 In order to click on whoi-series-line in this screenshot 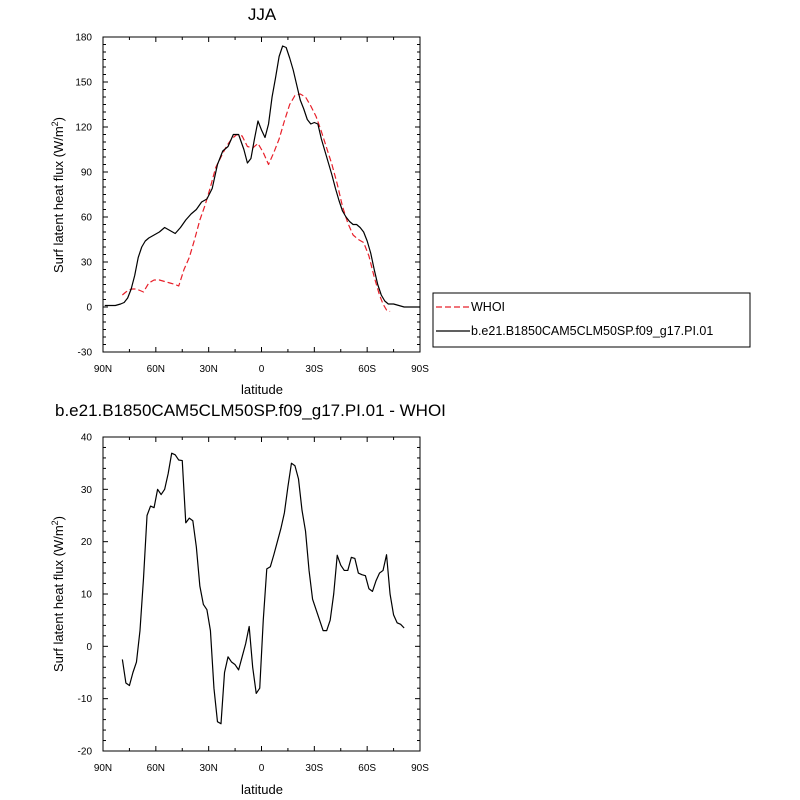, I will do `click(256, 203)`.